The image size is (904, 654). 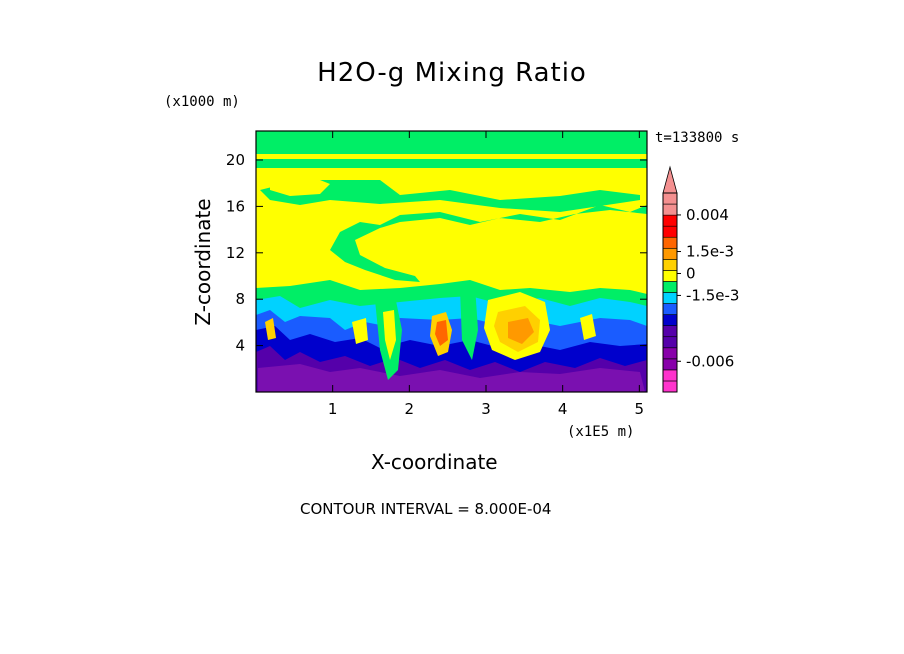 I want to click on time-label: t=133800 s, so click(x=697, y=138).